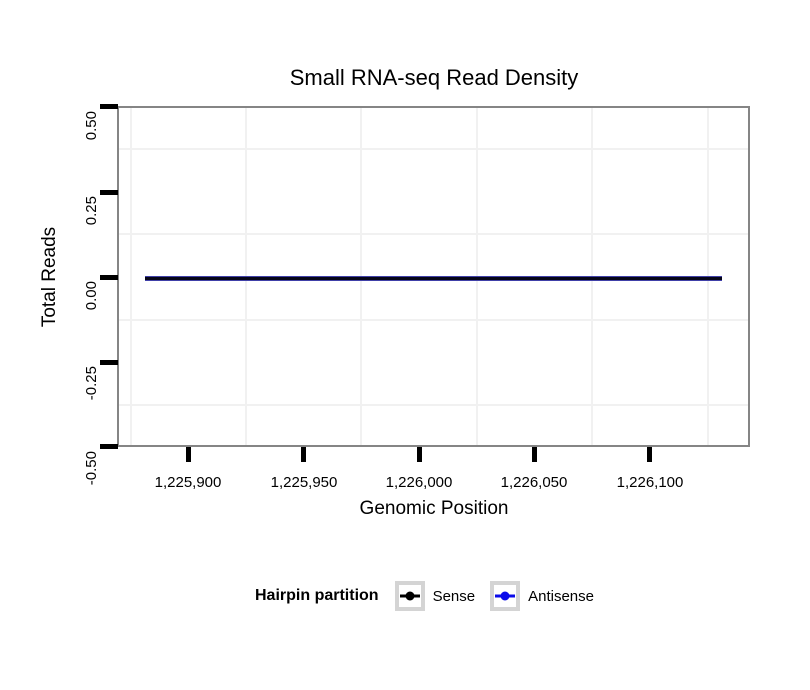  I want to click on minor-gridline-x, so click(131, 276).